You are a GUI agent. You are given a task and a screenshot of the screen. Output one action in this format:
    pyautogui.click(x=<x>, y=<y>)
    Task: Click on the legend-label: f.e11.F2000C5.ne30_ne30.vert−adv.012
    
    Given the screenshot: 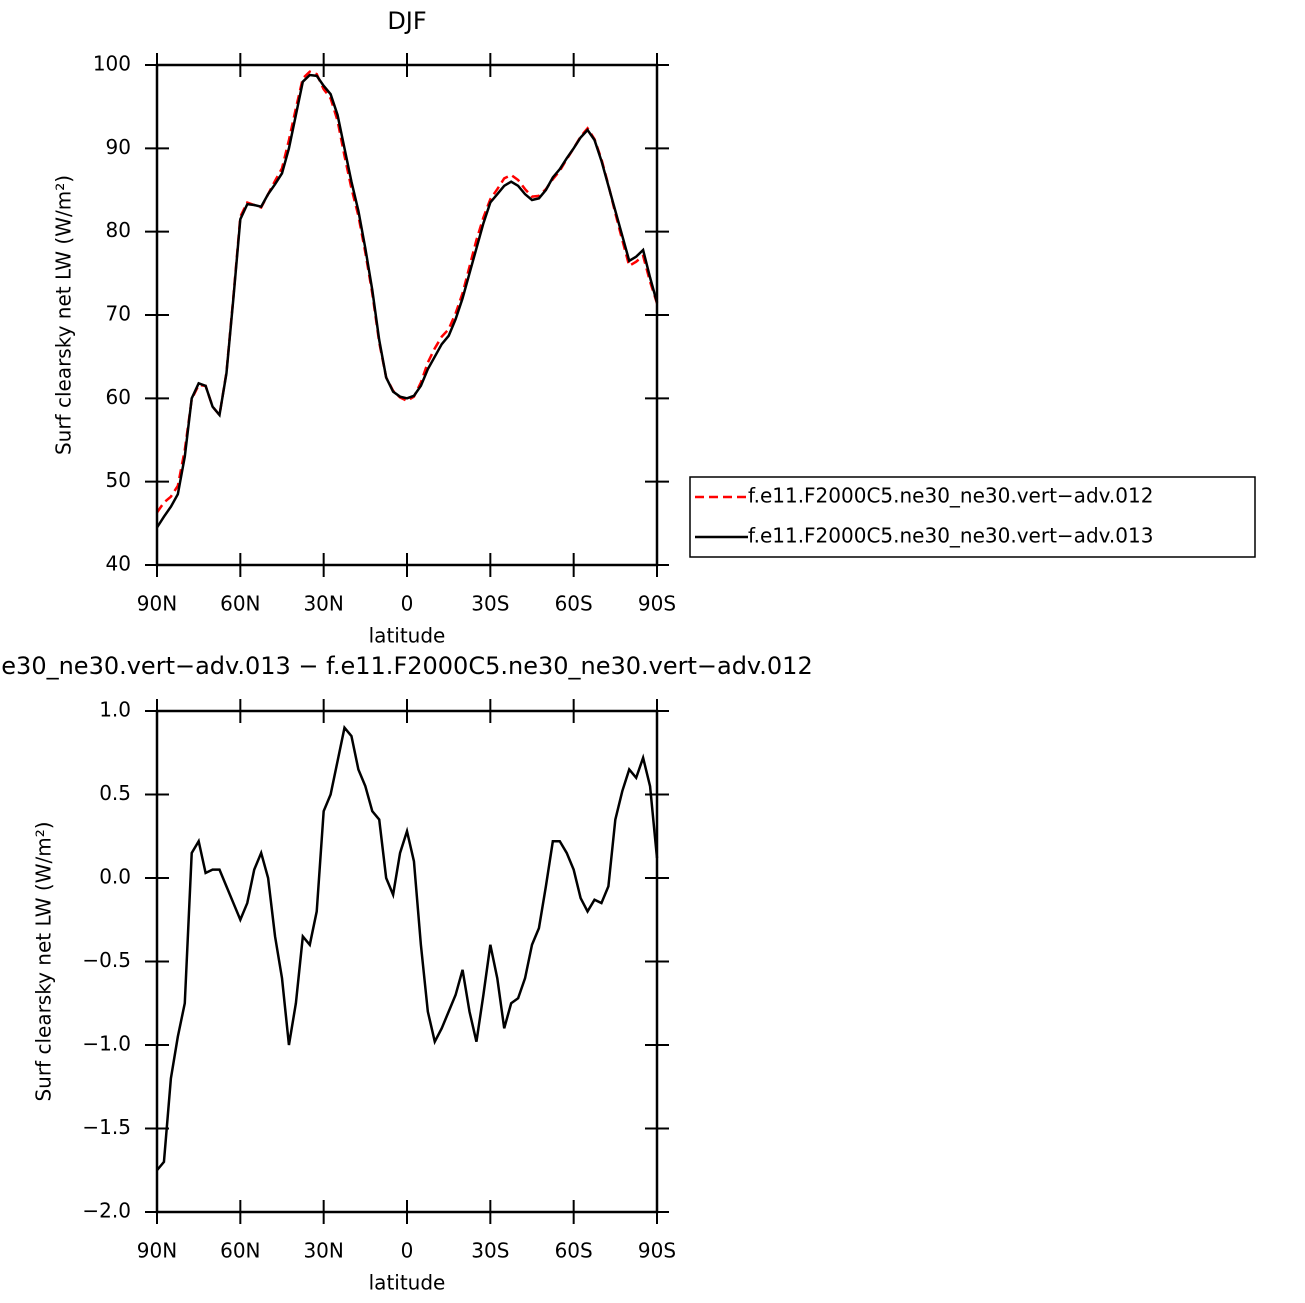 What is the action you would take?
    pyautogui.click(x=950, y=496)
    